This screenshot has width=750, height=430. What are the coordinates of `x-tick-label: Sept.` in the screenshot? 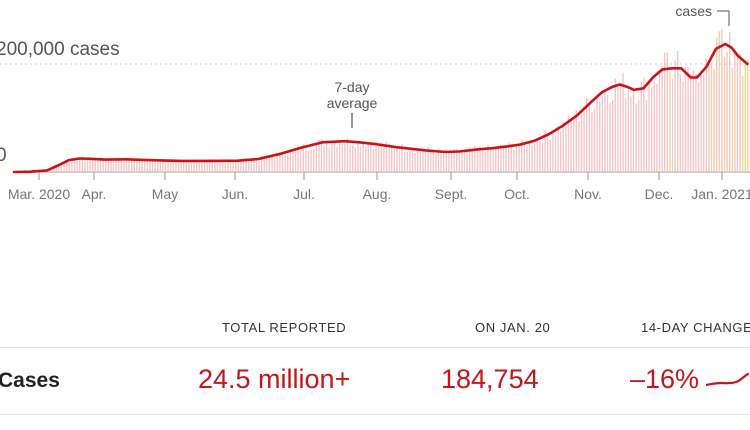 It's located at (451, 194).